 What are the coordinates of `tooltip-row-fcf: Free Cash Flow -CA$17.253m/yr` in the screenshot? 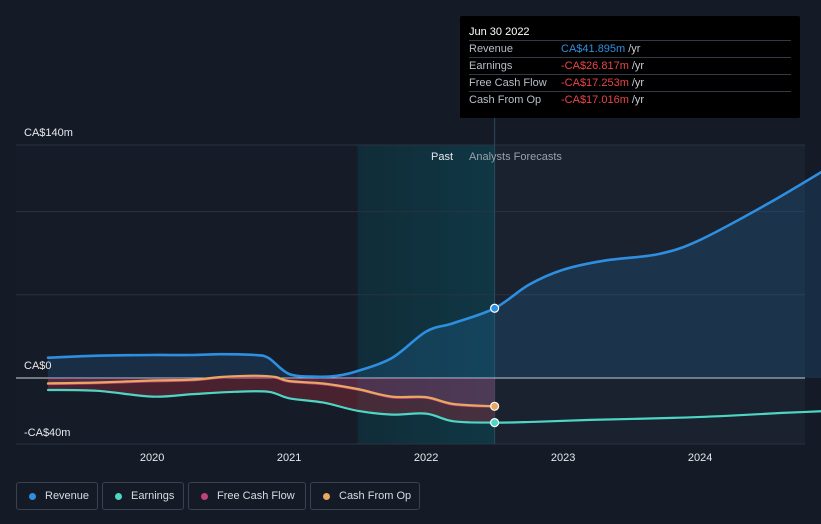 It's located at (630, 83).